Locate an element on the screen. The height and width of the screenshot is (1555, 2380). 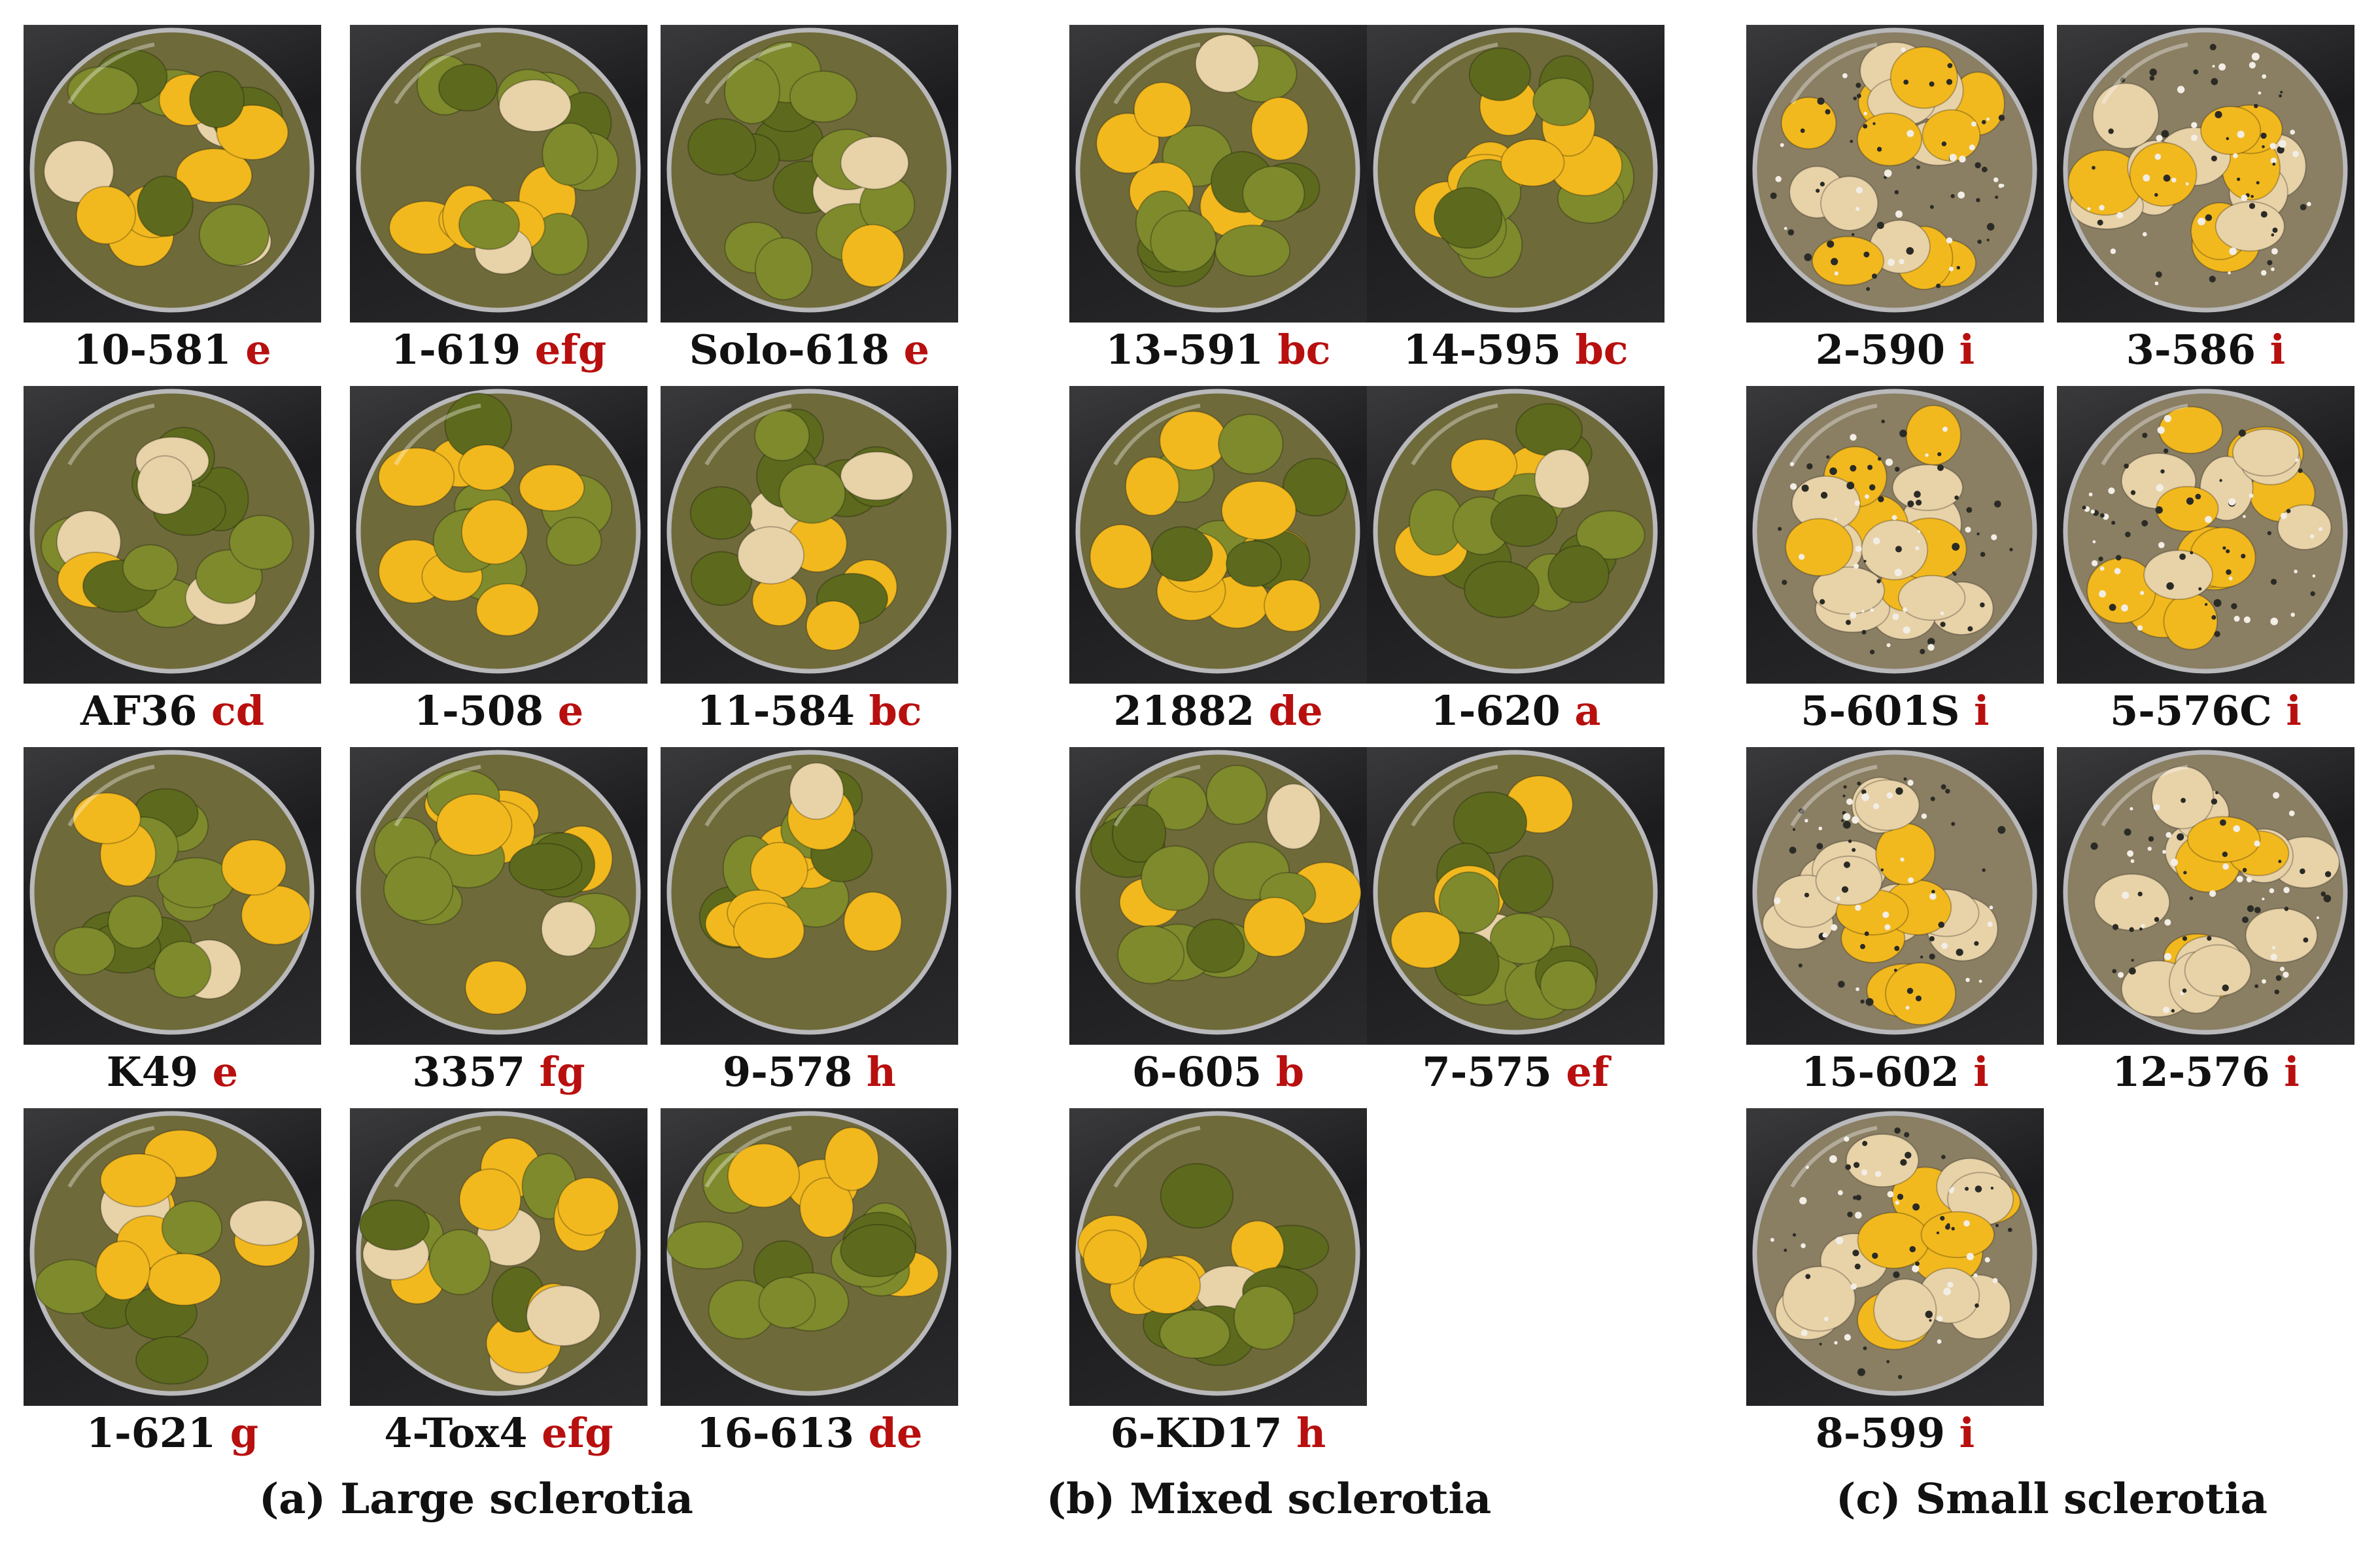
significance-letter: a is located at coordinates (1587, 711).